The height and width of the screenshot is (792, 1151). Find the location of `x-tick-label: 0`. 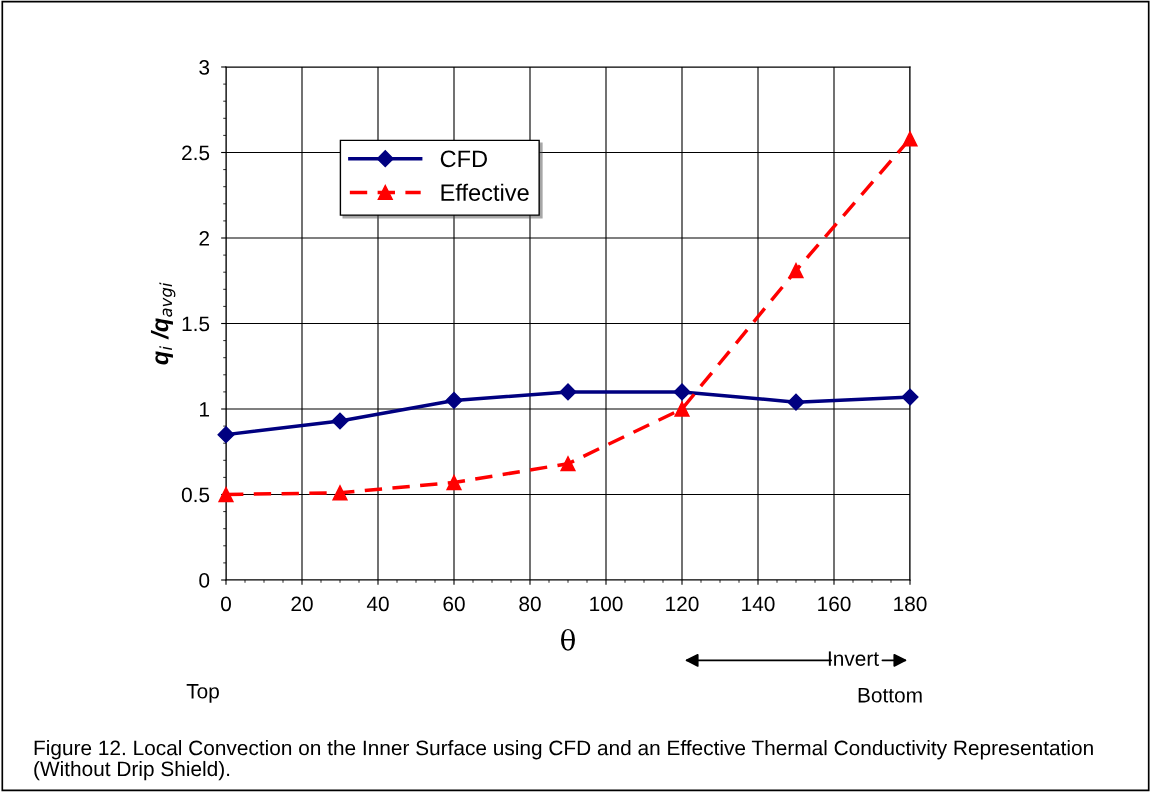

x-tick-label: 0 is located at coordinates (226, 604).